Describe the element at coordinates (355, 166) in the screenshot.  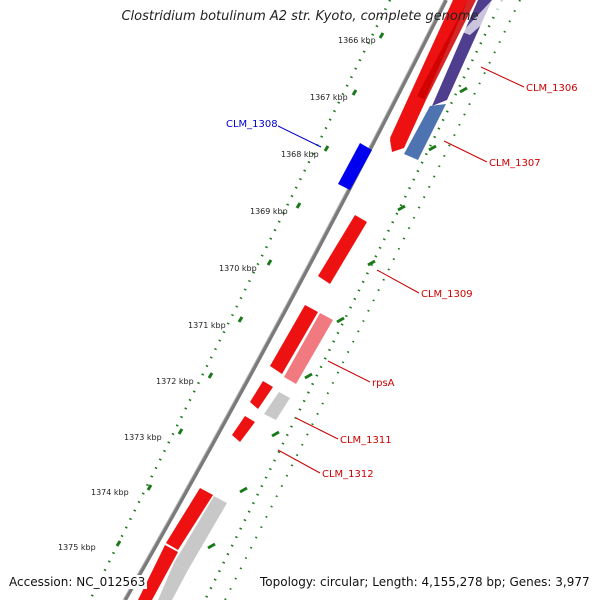
I see `feature-blue-clm1308` at that location.